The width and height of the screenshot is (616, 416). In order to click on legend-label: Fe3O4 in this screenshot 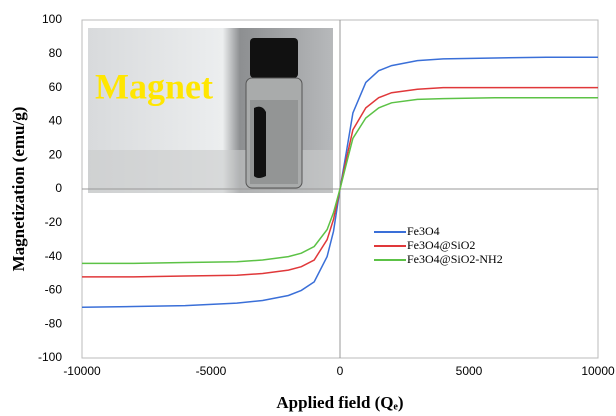, I will do `click(423, 231)`.